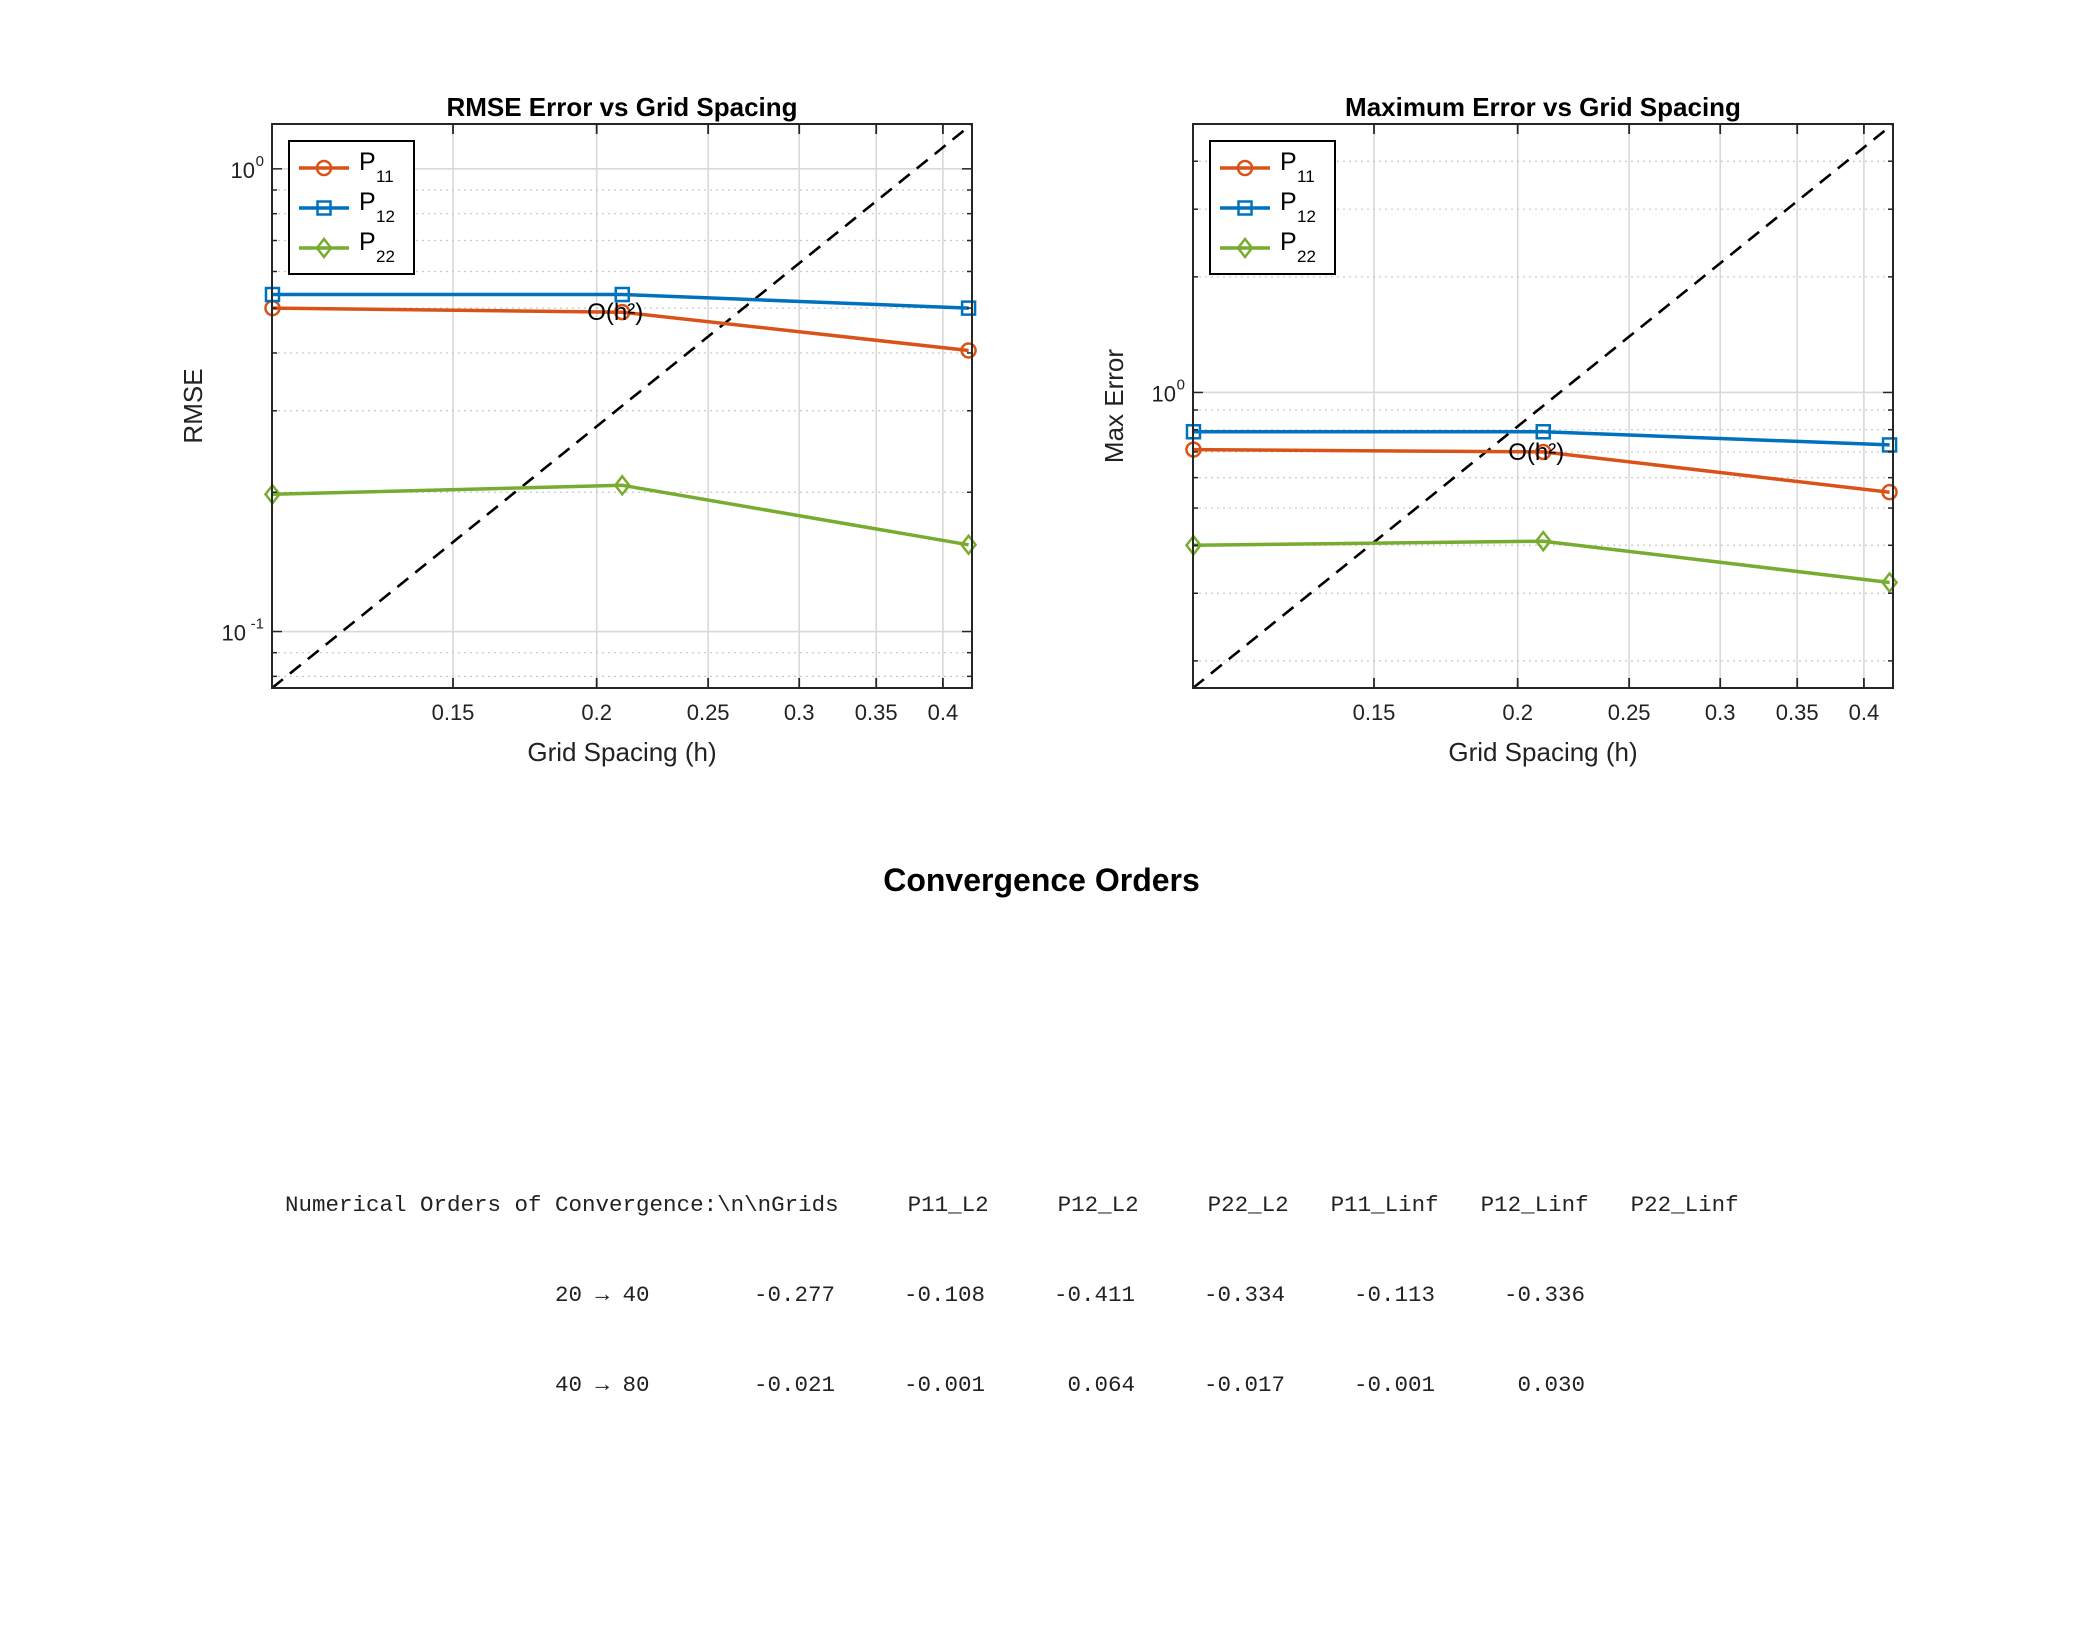  What do you see at coordinates (1098, 1205) in the screenshot?
I see `column-header: P12_L2` at bounding box center [1098, 1205].